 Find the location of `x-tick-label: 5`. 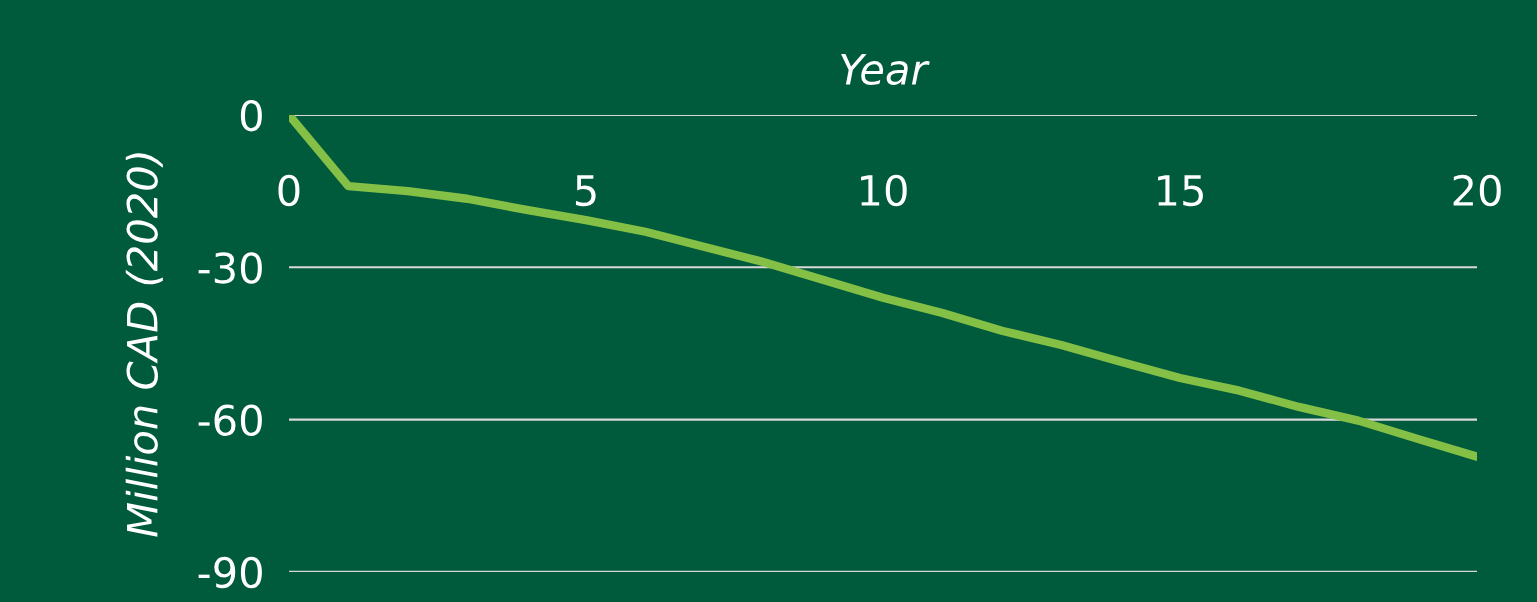

x-tick-label: 5 is located at coordinates (585, 191).